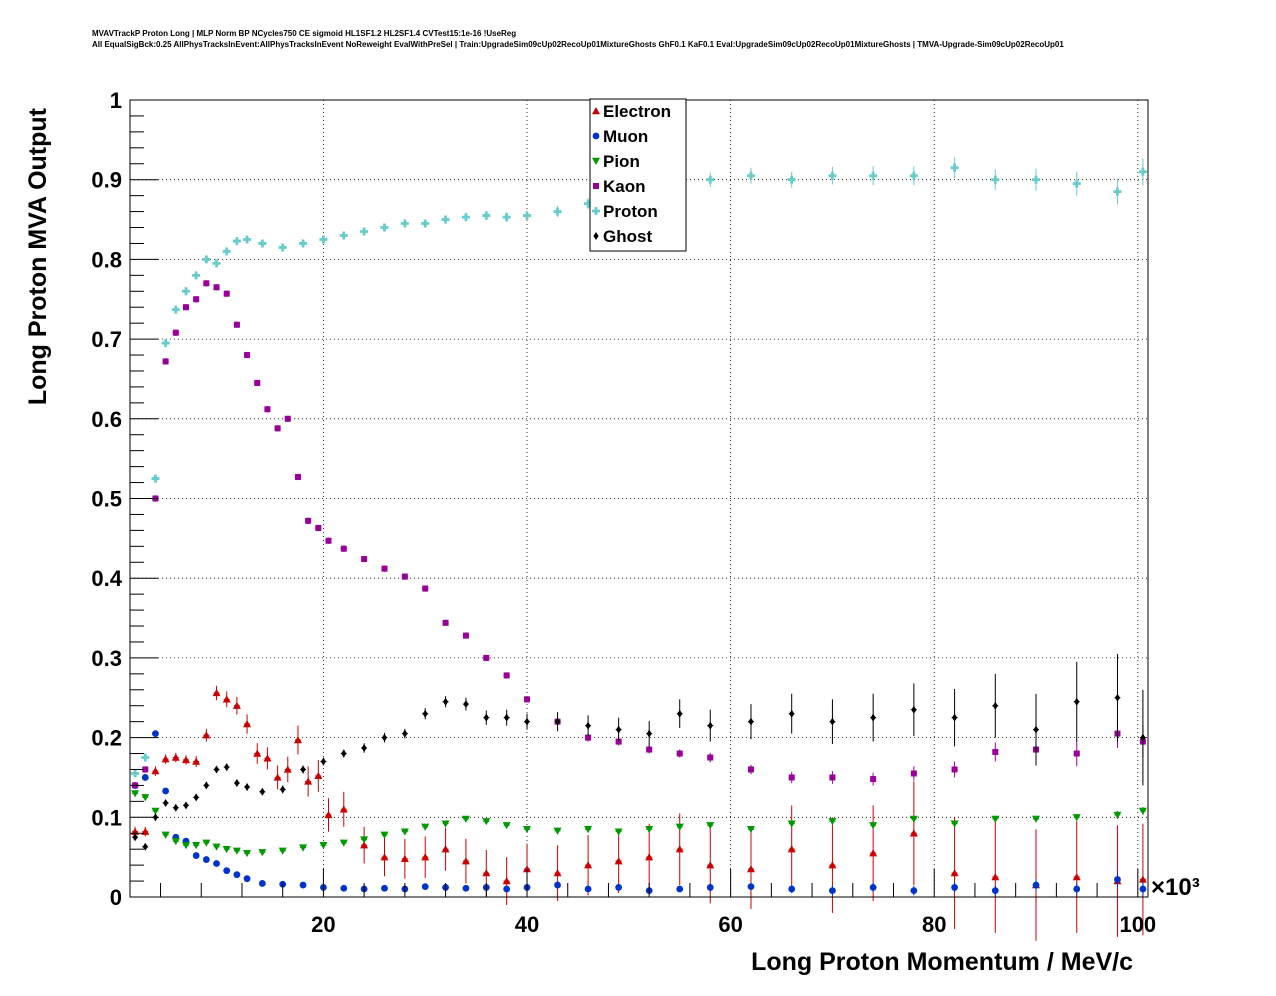  I want to click on legend-marker-muon, so click(596, 136).